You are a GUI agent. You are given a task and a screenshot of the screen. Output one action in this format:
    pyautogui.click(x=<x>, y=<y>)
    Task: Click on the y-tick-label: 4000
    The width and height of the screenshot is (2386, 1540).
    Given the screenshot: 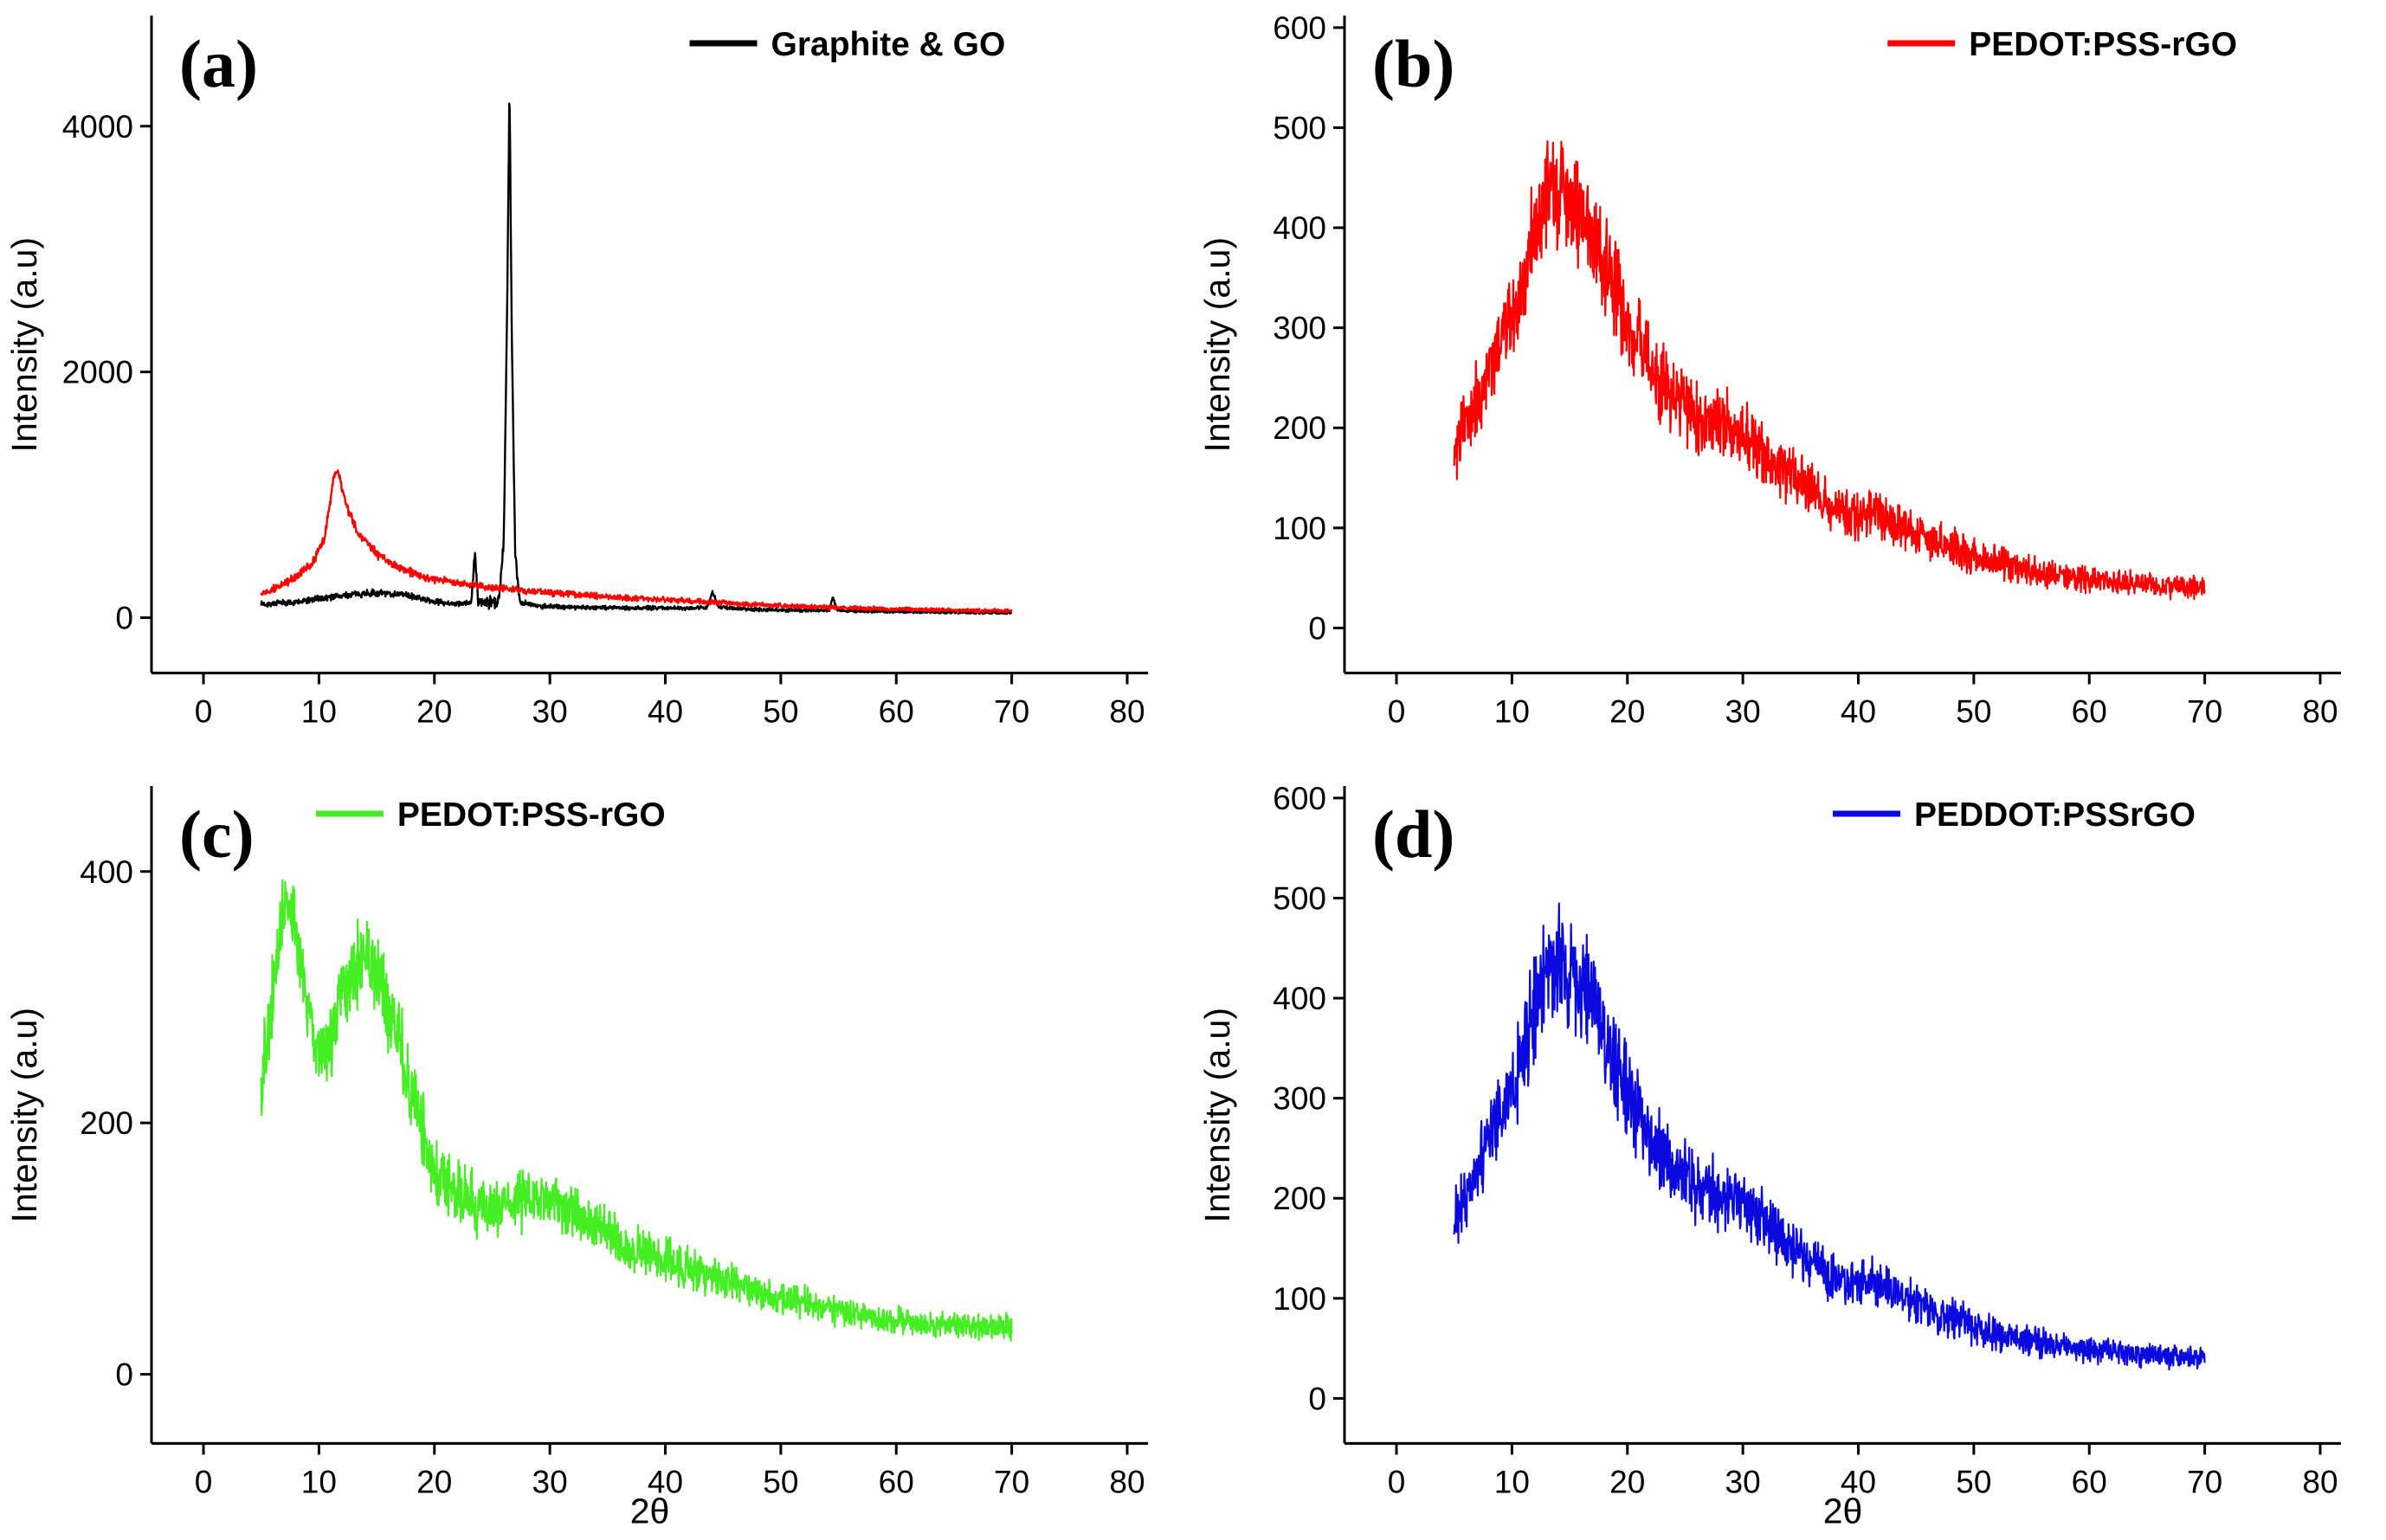 What is the action you would take?
    pyautogui.click(x=97, y=126)
    